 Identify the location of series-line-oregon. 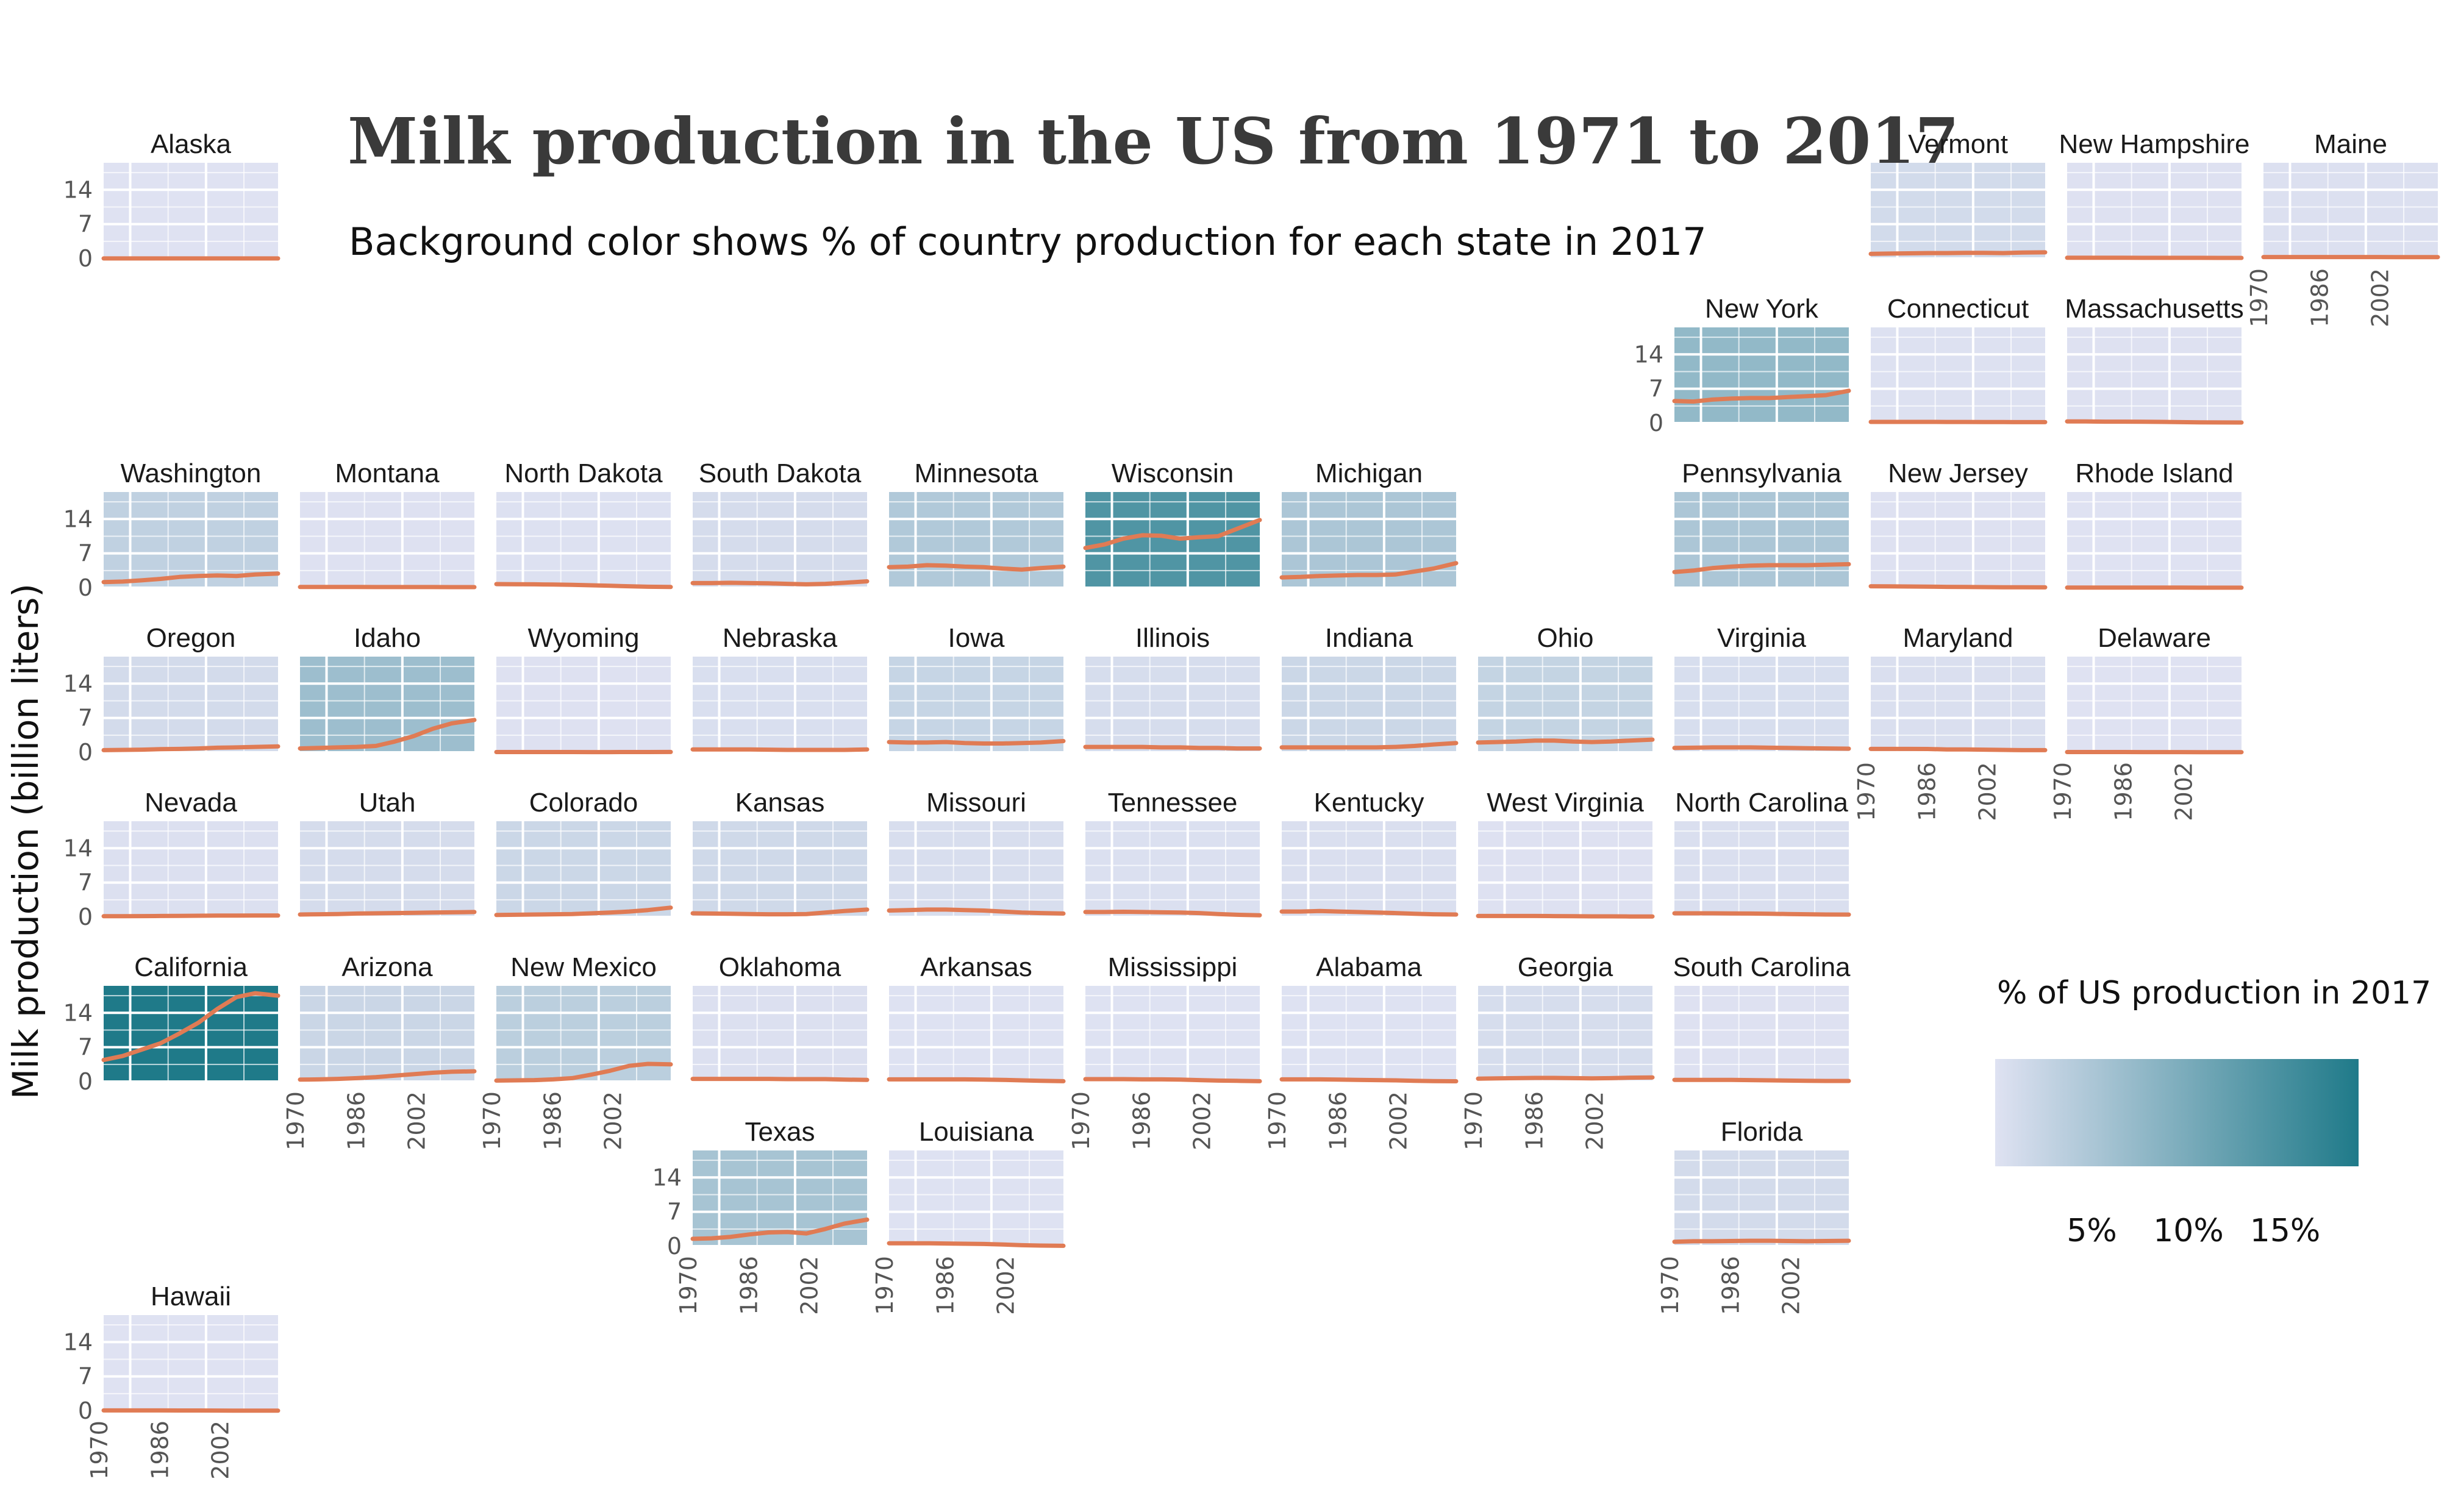
(190, 748).